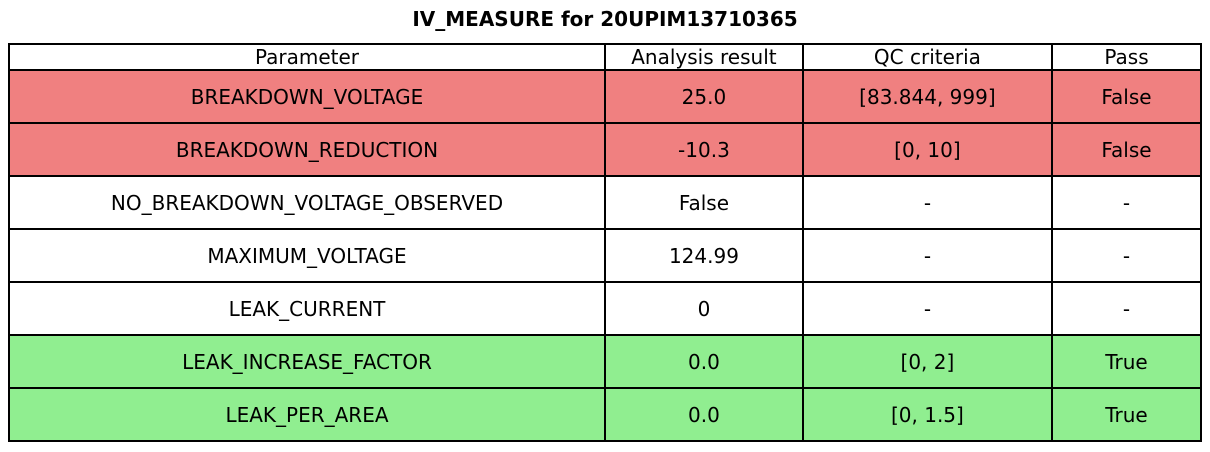 Image resolution: width=1210 pixels, height=452 pixels. Describe the element at coordinates (307, 96) in the screenshot. I see `cell-parameter: BREAKDOWN_VOLTAGE` at that location.